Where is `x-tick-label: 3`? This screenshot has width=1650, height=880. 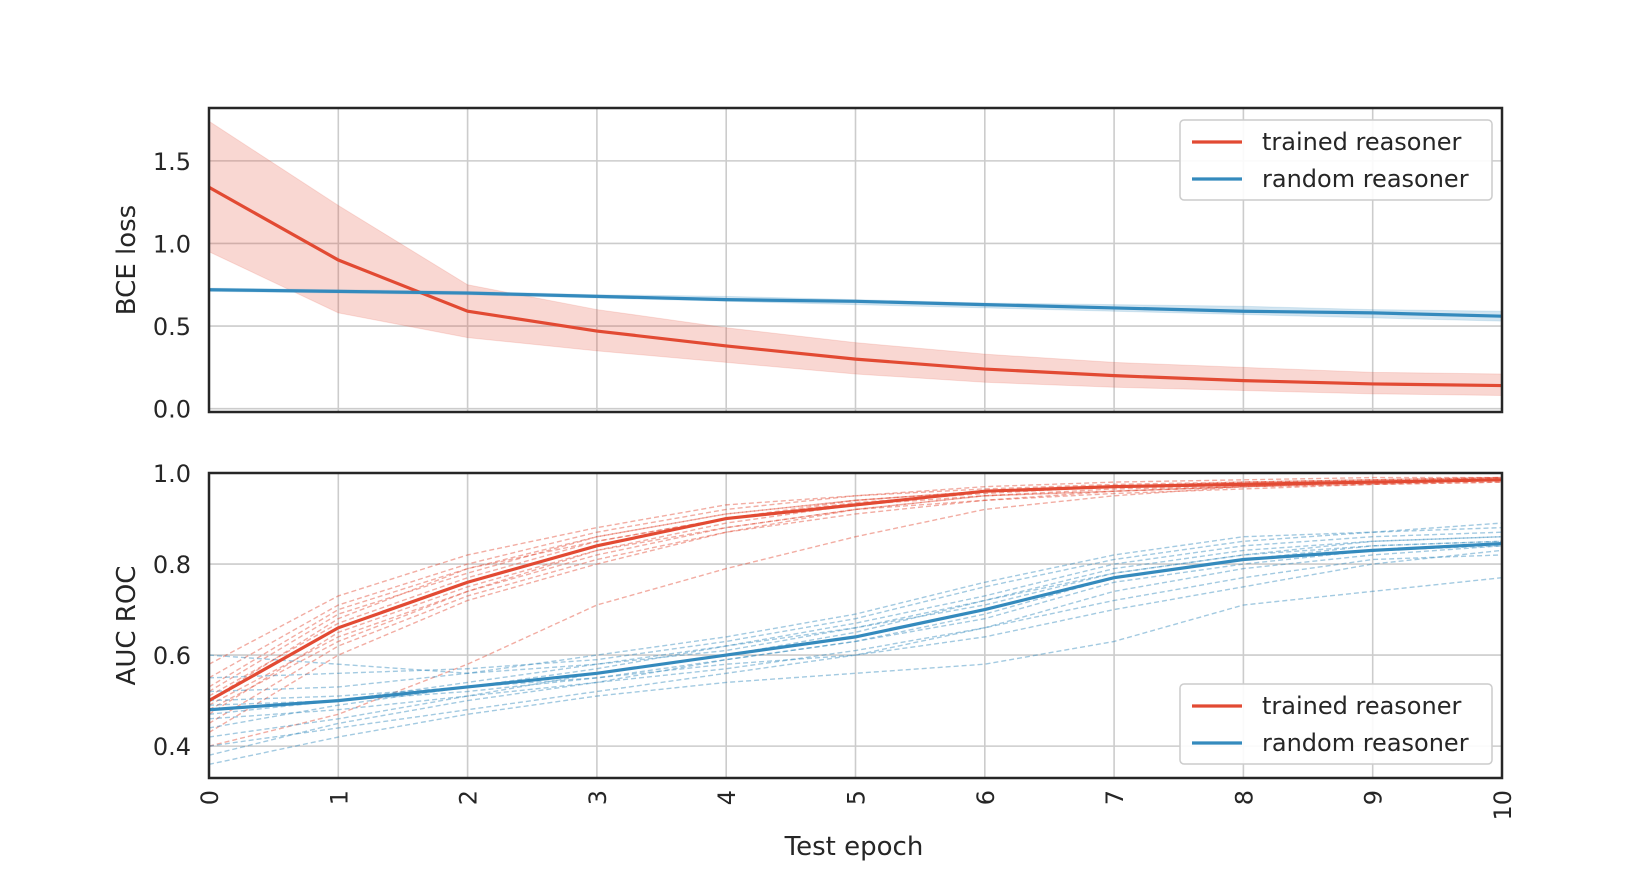
x-tick-label: 3 is located at coordinates (598, 797).